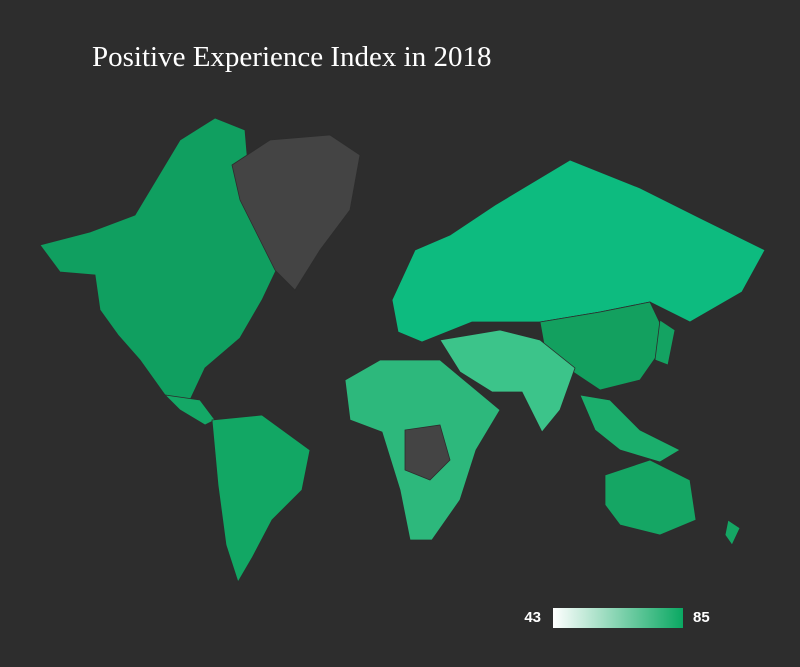 The image size is (800, 667). What do you see at coordinates (296, 212) in the screenshot?
I see `greenland` at bounding box center [296, 212].